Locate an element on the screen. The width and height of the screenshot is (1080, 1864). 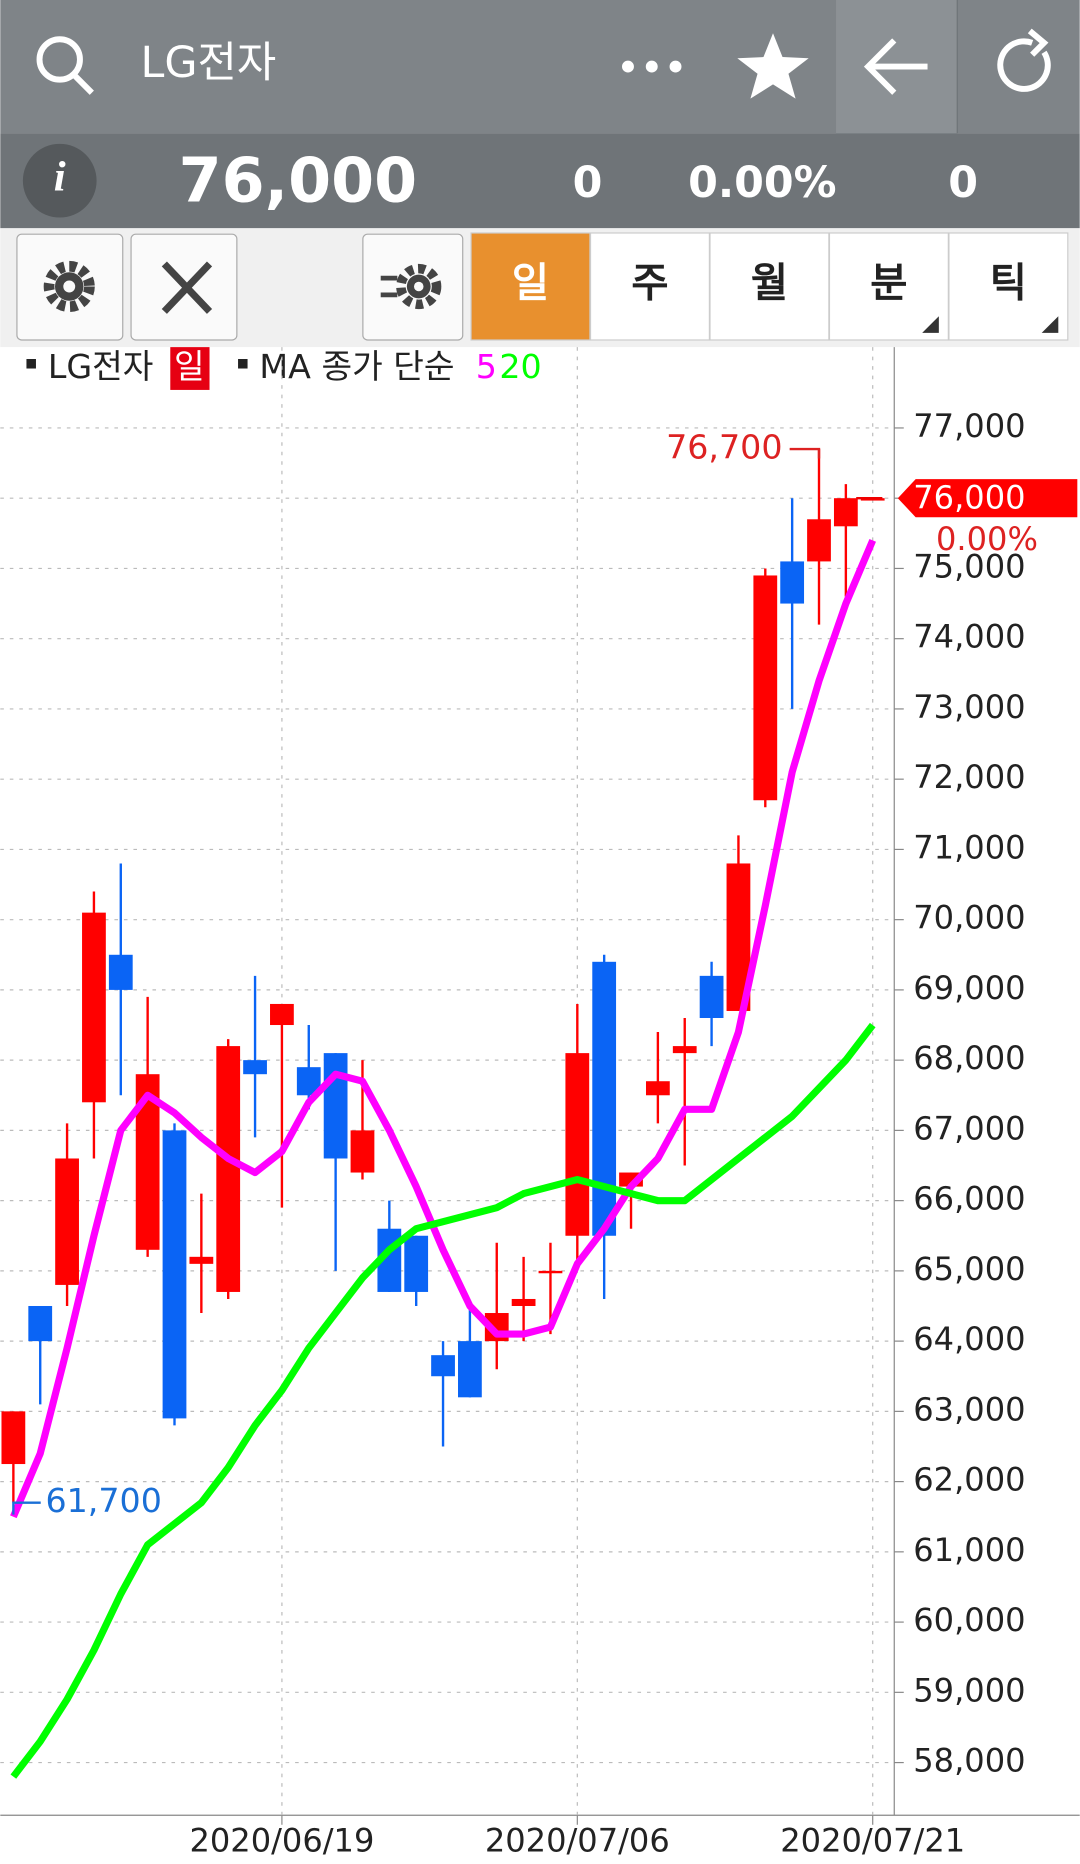
y-tick-label: 73,000 is located at coordinates (969, 707).